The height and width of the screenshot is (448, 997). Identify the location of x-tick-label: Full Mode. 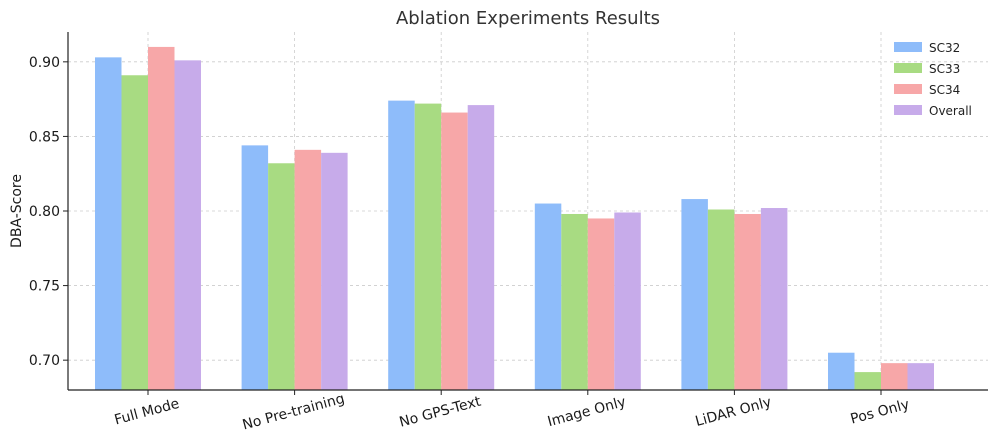
(147, 412).